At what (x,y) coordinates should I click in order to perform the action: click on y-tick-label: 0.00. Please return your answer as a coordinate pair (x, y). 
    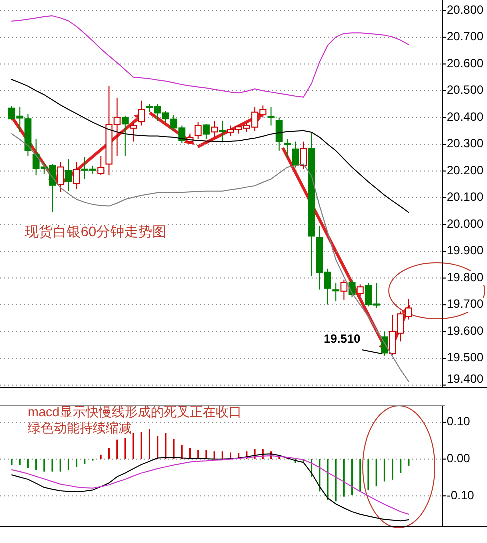
    Looking at the image, I should click on (459, 459).